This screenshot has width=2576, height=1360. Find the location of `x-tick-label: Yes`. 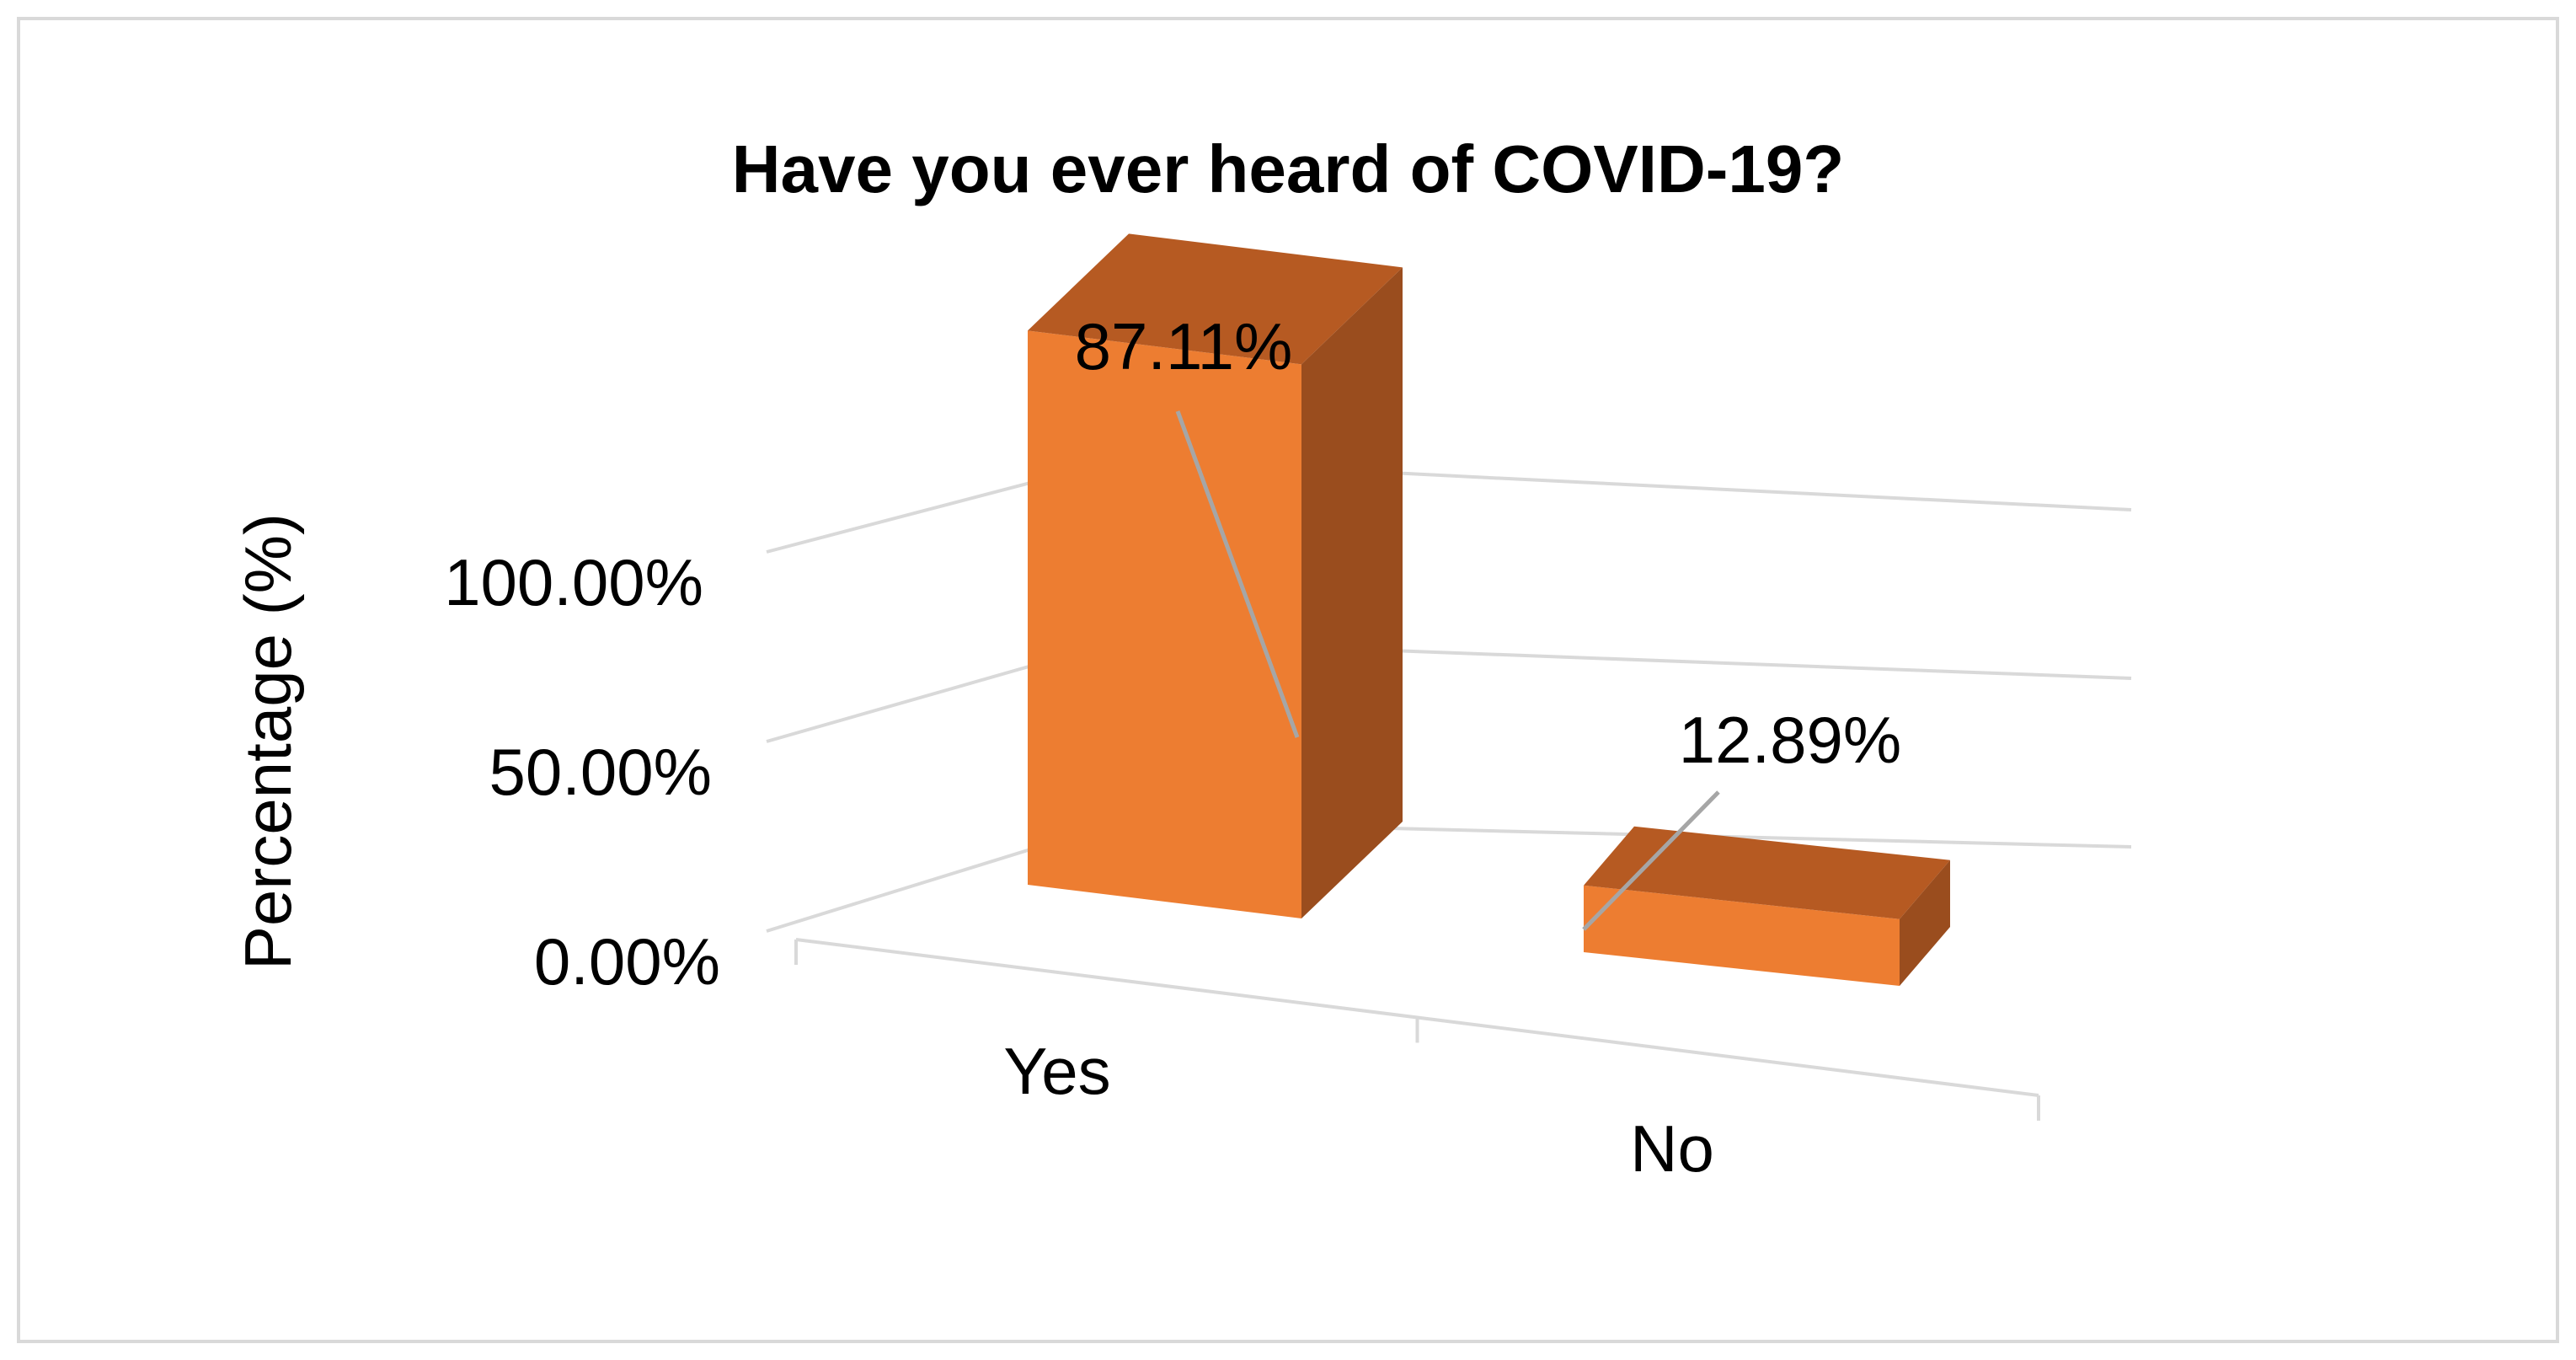

x-tick-label: Yes is located at coordinates (1056, 1071).